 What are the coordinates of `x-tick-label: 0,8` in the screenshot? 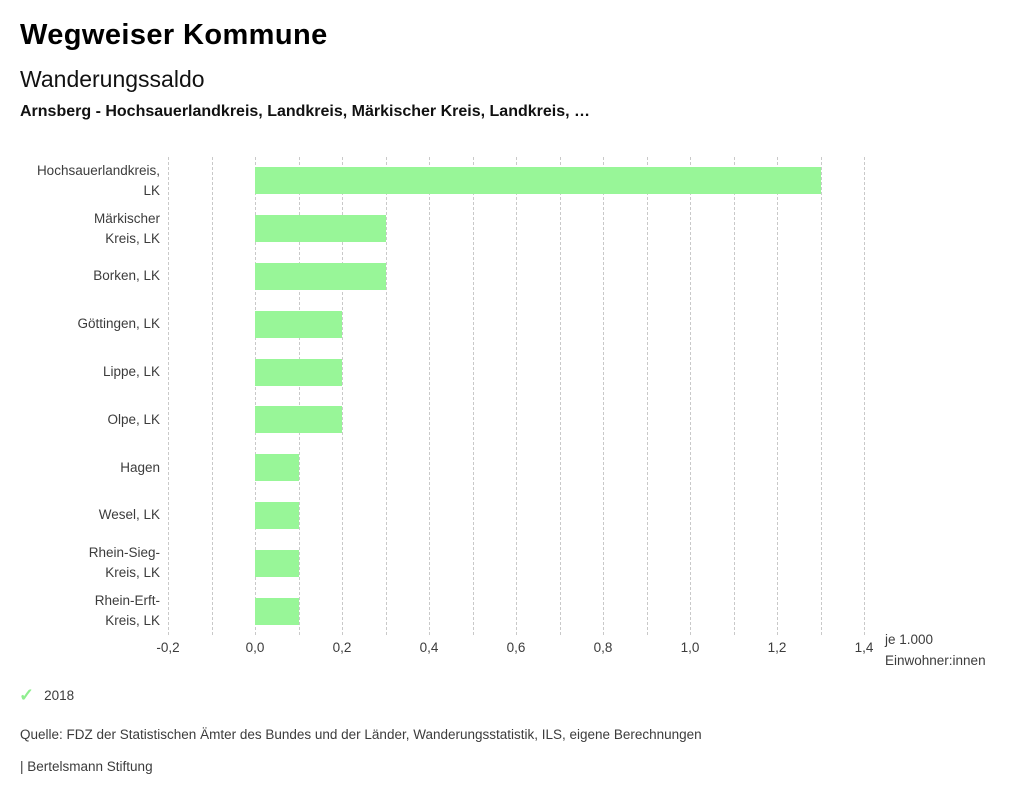 It's located at (603, 647).